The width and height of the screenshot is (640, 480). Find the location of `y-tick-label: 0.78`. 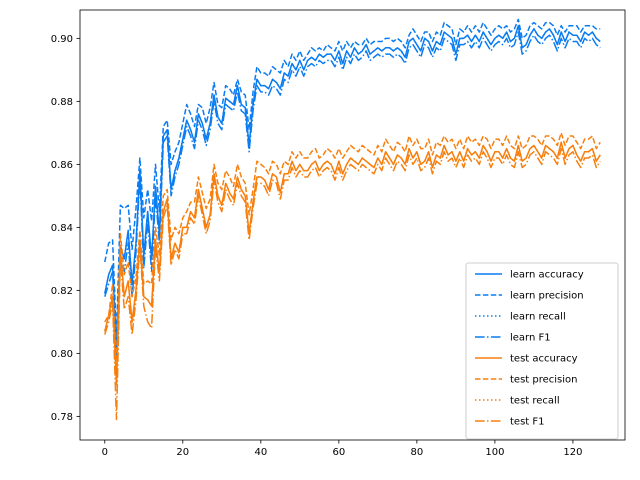

y-tick-label: 0.78 is located at coordinates (62, 417).